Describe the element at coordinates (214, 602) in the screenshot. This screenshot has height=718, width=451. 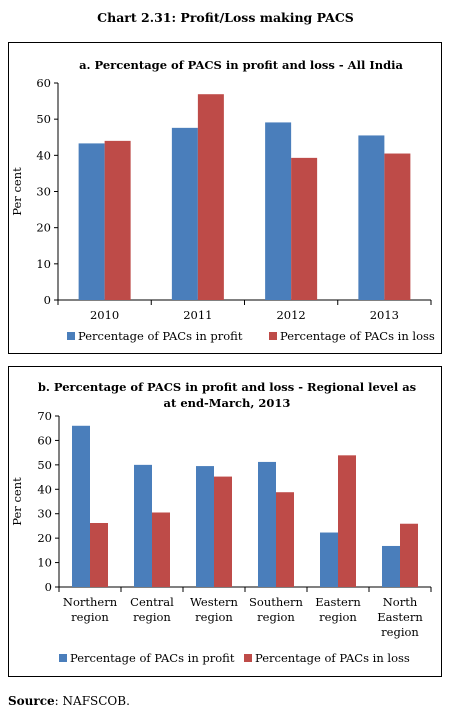
I see `chart-b-x-tick-label: Western` at that location.